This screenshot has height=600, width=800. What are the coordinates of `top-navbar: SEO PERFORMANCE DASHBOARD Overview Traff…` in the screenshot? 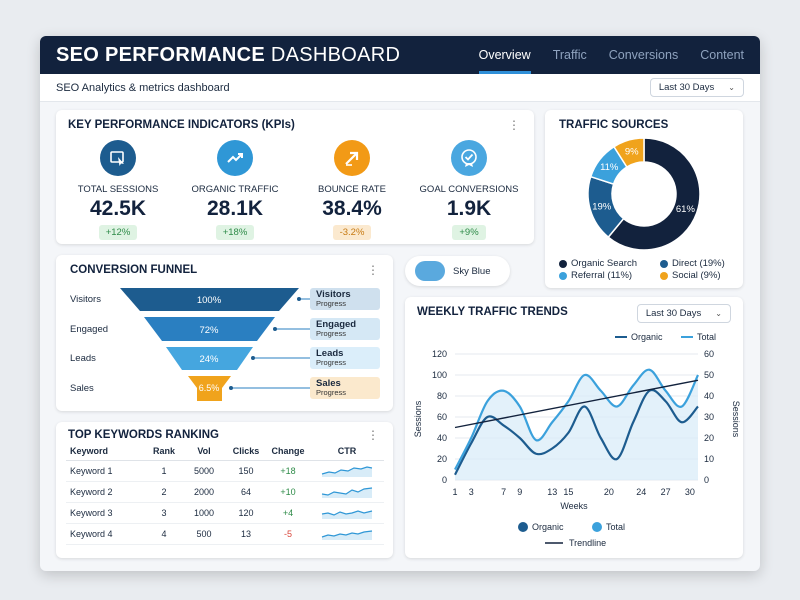 It's located at (400, 55).